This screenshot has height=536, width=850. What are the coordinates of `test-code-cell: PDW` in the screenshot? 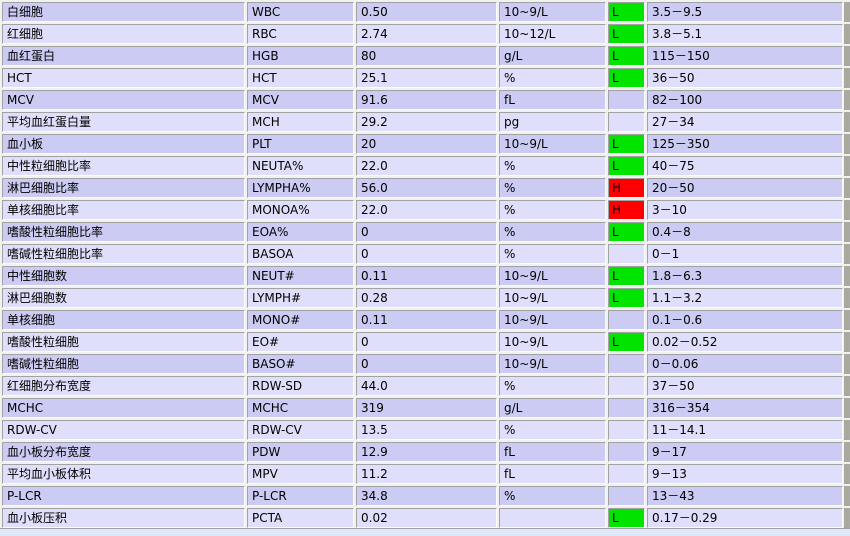 It's located at (300, 452).